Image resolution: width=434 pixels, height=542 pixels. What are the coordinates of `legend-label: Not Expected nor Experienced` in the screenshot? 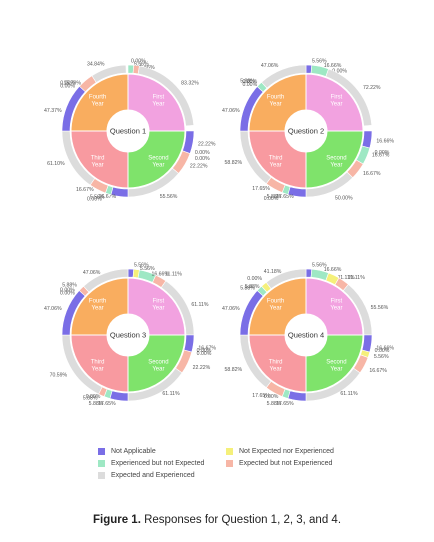 It's located at (286, 451).